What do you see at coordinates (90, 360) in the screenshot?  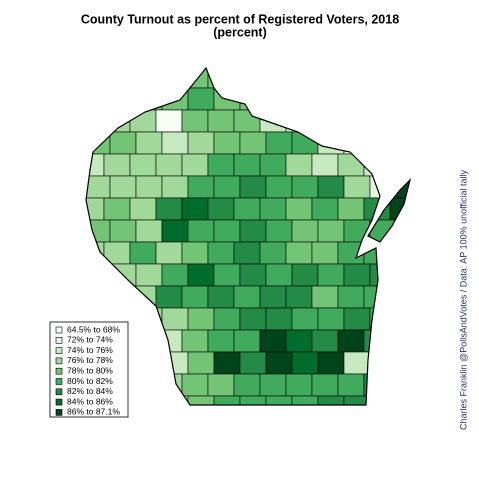 I see `legend-label: 76% to 78%` at bounding box center [90, 360].